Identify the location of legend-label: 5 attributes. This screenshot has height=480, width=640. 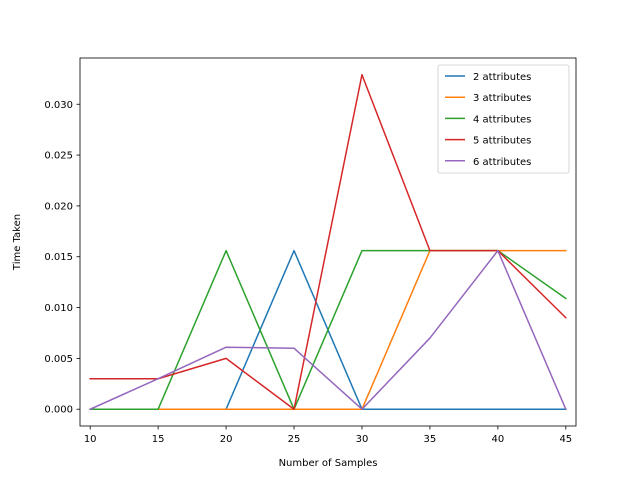
(502, 141).